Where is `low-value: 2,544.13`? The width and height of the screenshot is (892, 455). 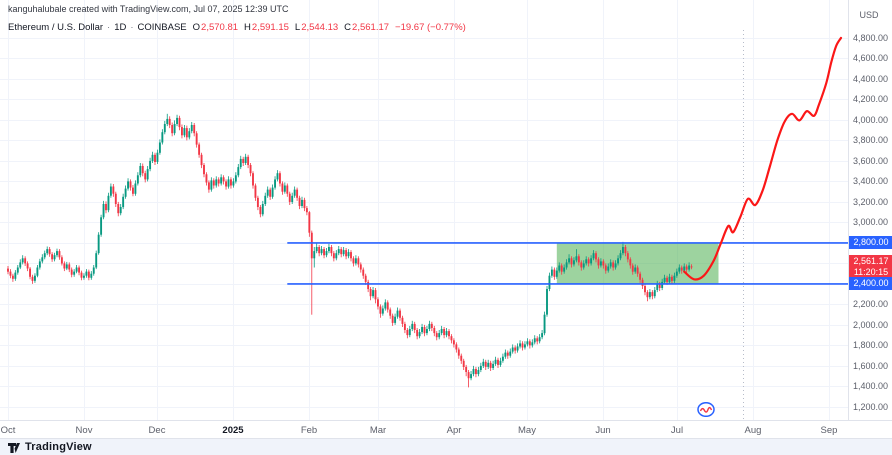
low-value: 2,544.13 is located at coordinates (320, 27).